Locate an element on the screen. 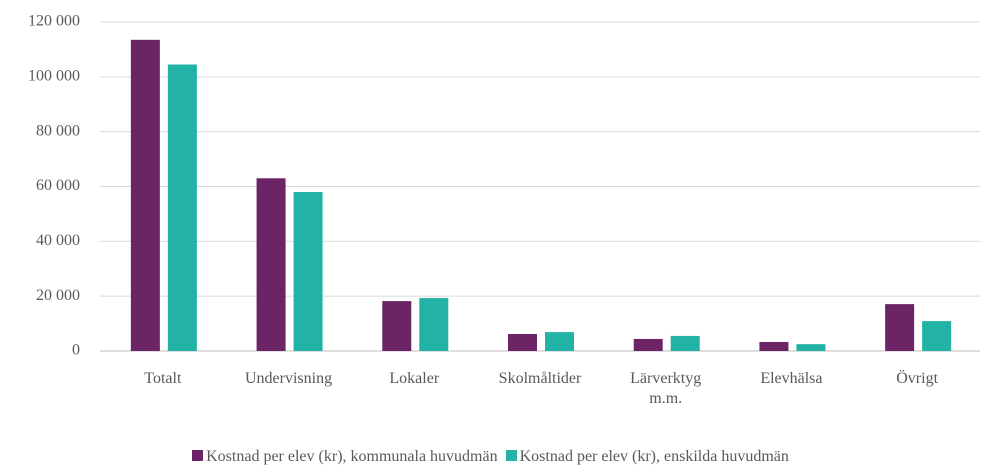  legend-label: Kostnad per elev (kr), enskilda huvudmän is located at coordinates (654, 456).